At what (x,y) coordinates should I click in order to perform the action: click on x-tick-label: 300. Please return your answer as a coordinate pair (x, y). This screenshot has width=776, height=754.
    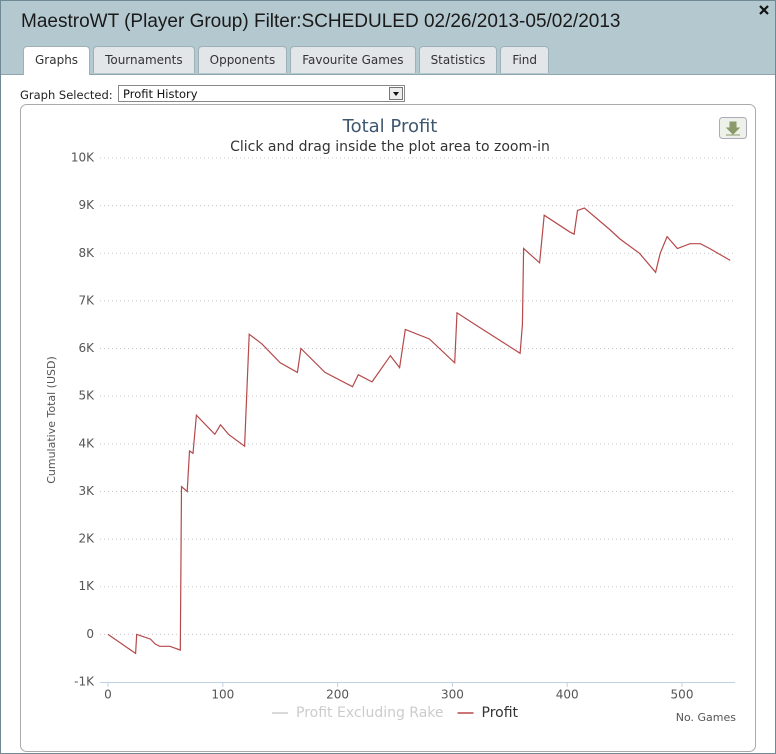
    Looking at the image, I should click on (452, 695).